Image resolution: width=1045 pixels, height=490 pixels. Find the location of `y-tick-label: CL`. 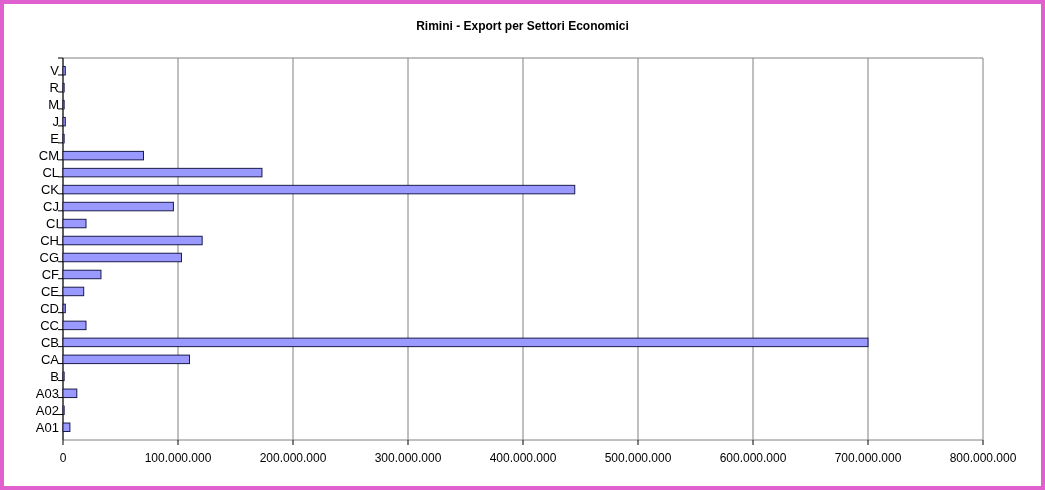

y-tick-label: CL is located at coordinates (50, 173).